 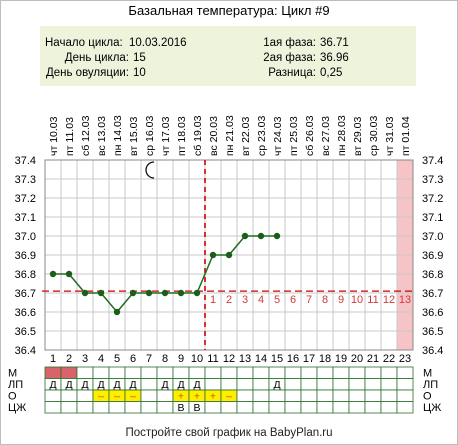 What do you see at coordinates (326, 136) in the screenshot?
I see `date-label: вс 27.03` at bounding box center [326, 136].